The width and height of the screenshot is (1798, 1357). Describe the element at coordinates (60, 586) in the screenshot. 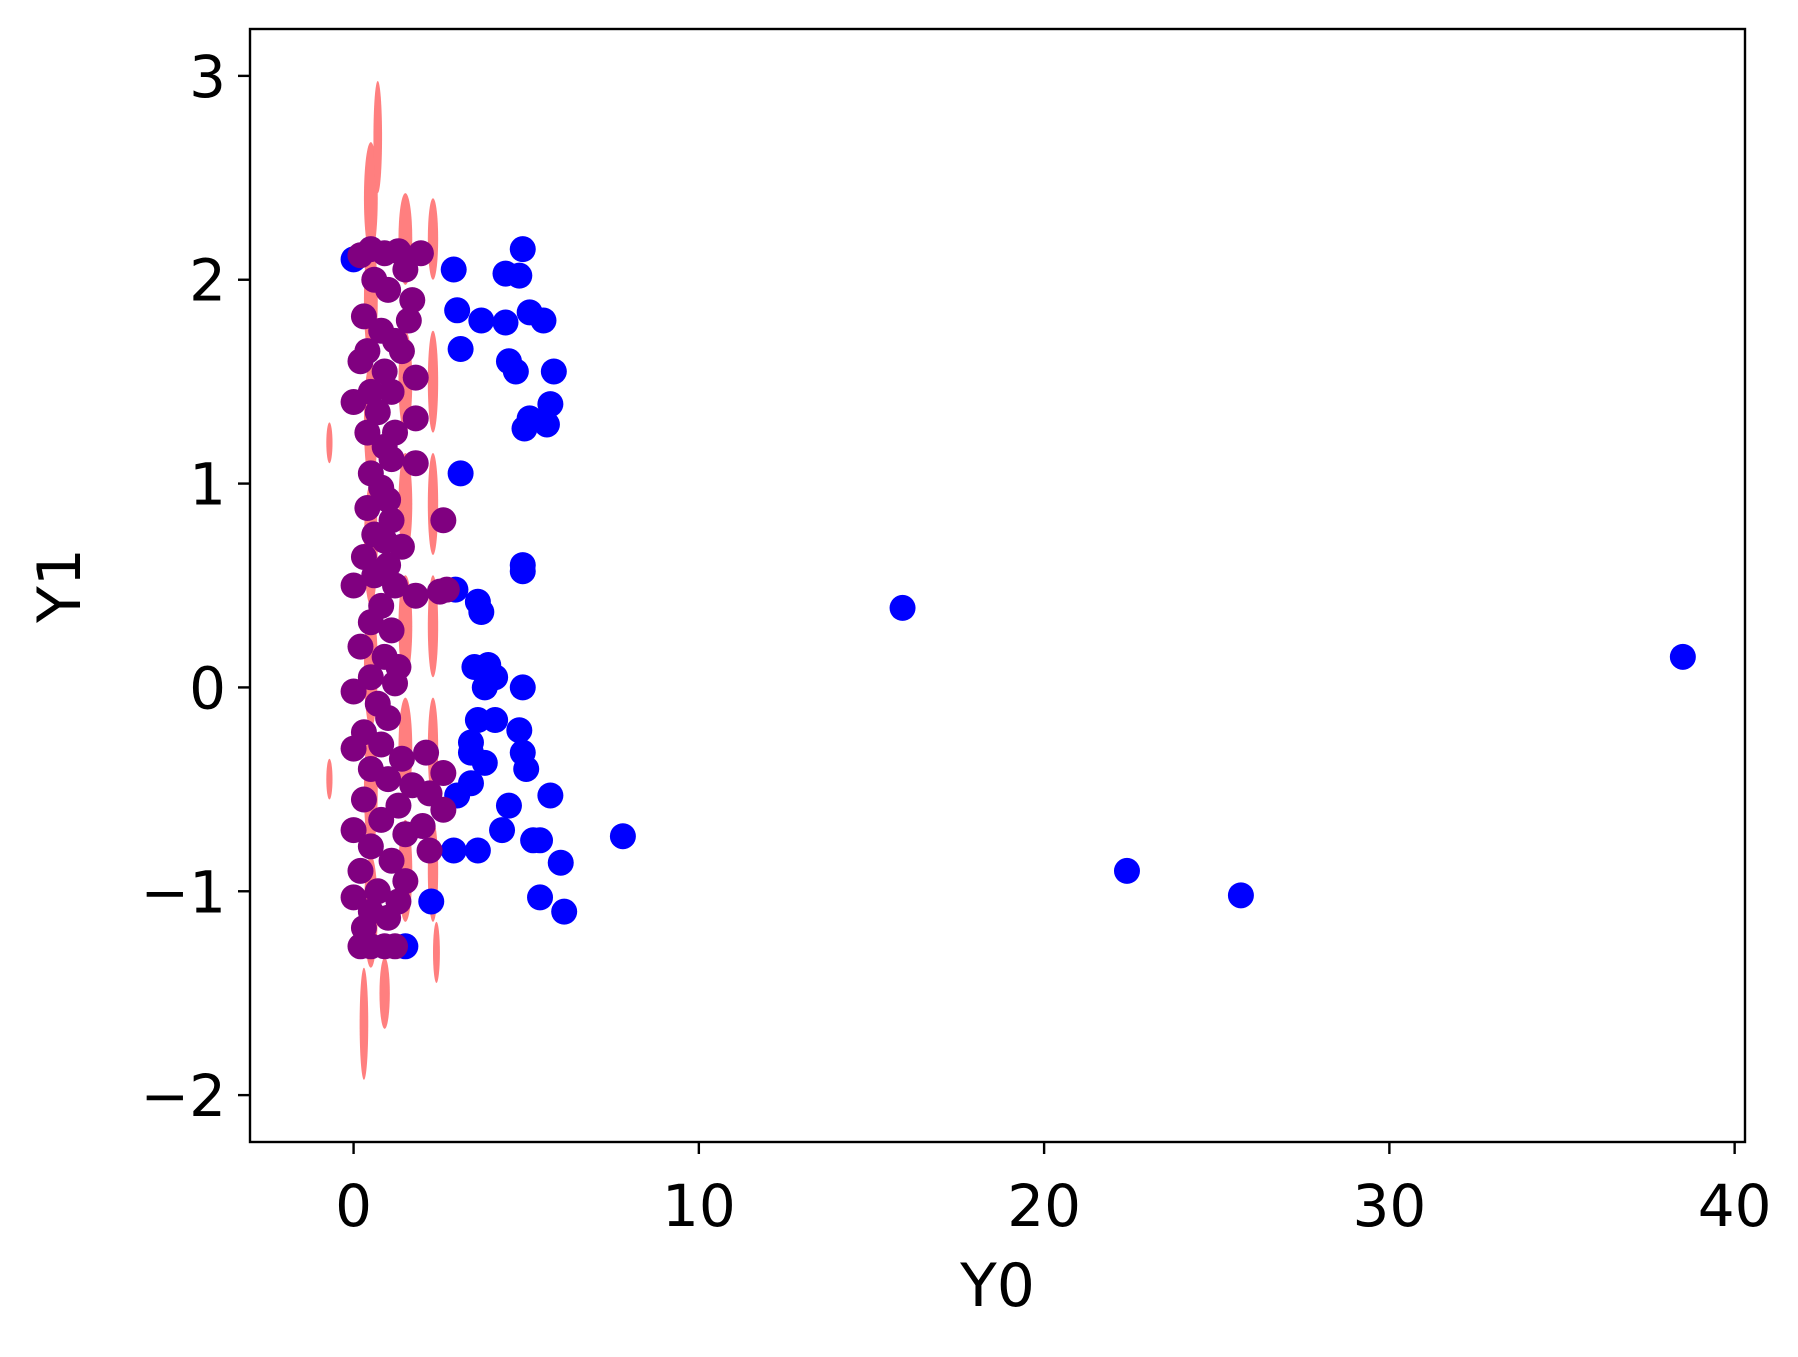

I see `y-axis-label: Y1` at that location.